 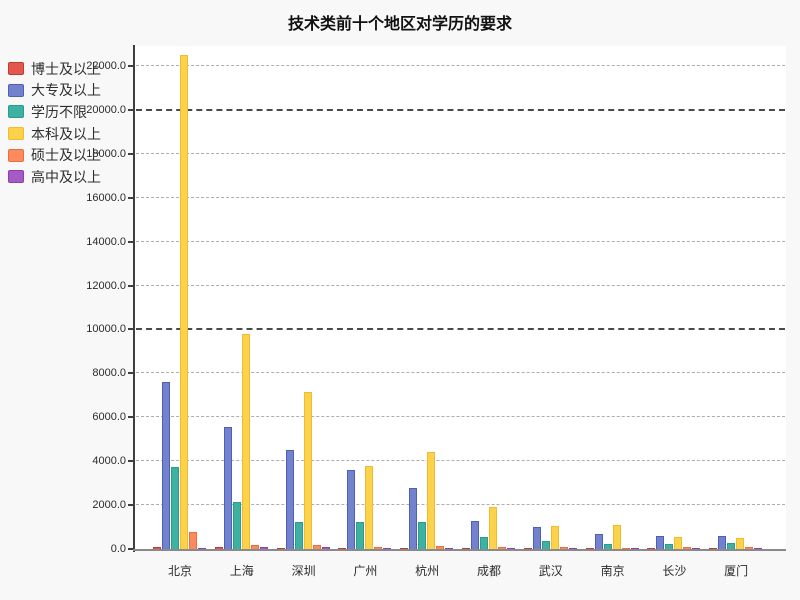 What do you see at coordinates (387, 548) in the screenshot?
I see `bar-series5-cat3` at bounding box center [387, 548].